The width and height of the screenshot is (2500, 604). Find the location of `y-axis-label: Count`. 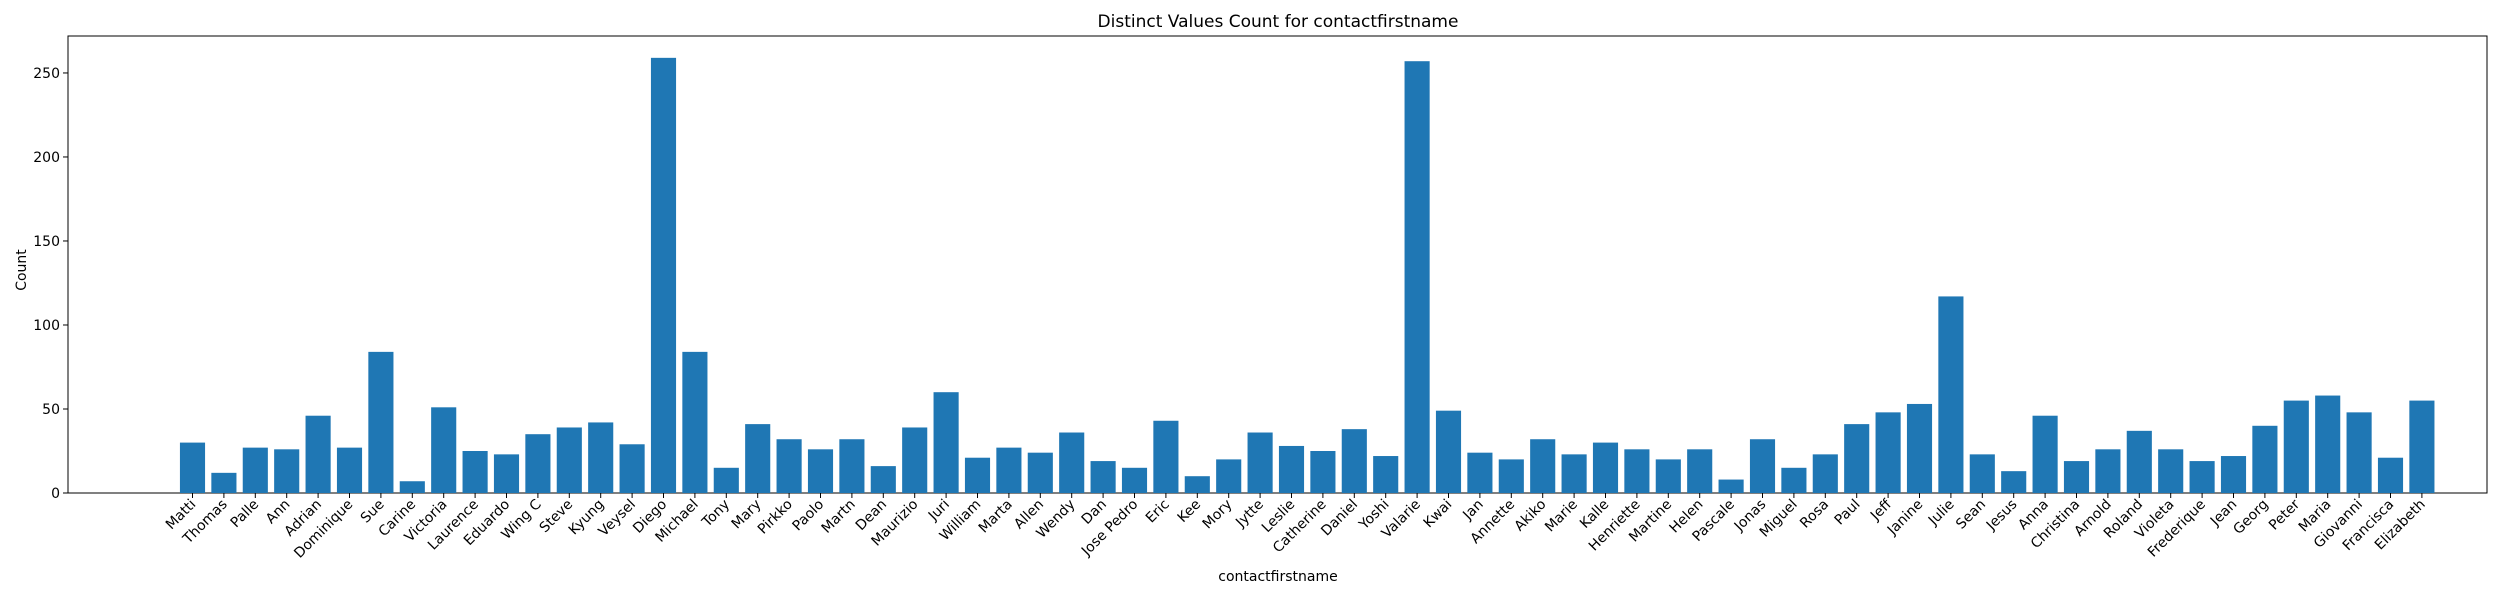

y-axis-label: Count is located at coordinates (22, 270).